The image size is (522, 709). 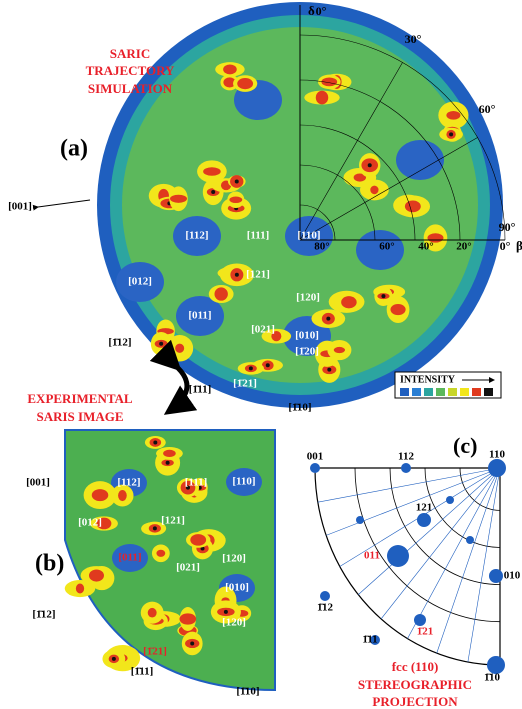 I want to click on pole-label: 011, so click(x=372, y=556).